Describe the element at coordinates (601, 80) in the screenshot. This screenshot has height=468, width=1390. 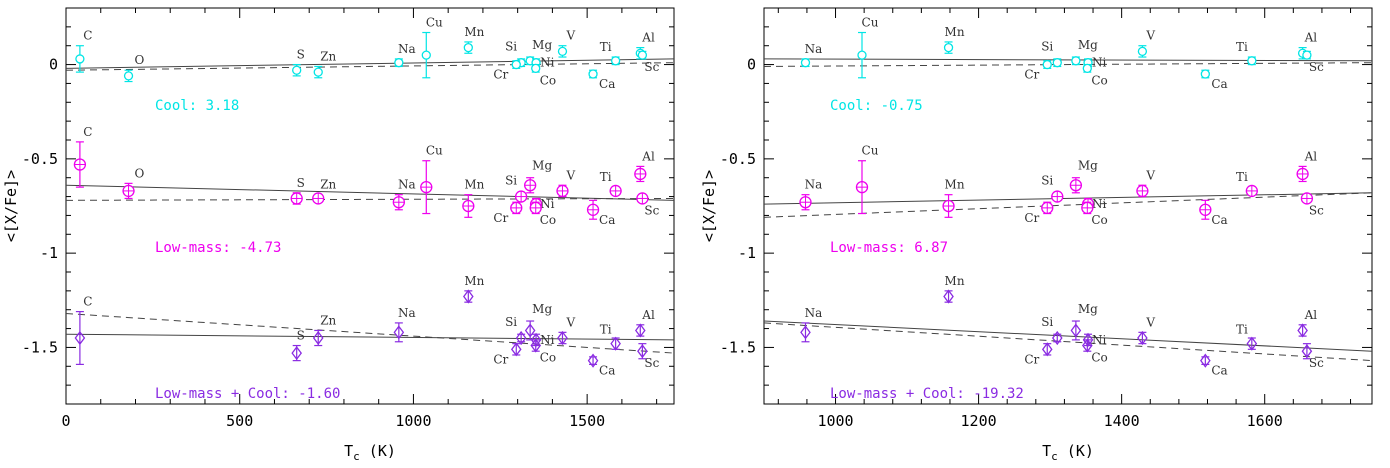
I see `data-point-Ca: Ca` at that location.